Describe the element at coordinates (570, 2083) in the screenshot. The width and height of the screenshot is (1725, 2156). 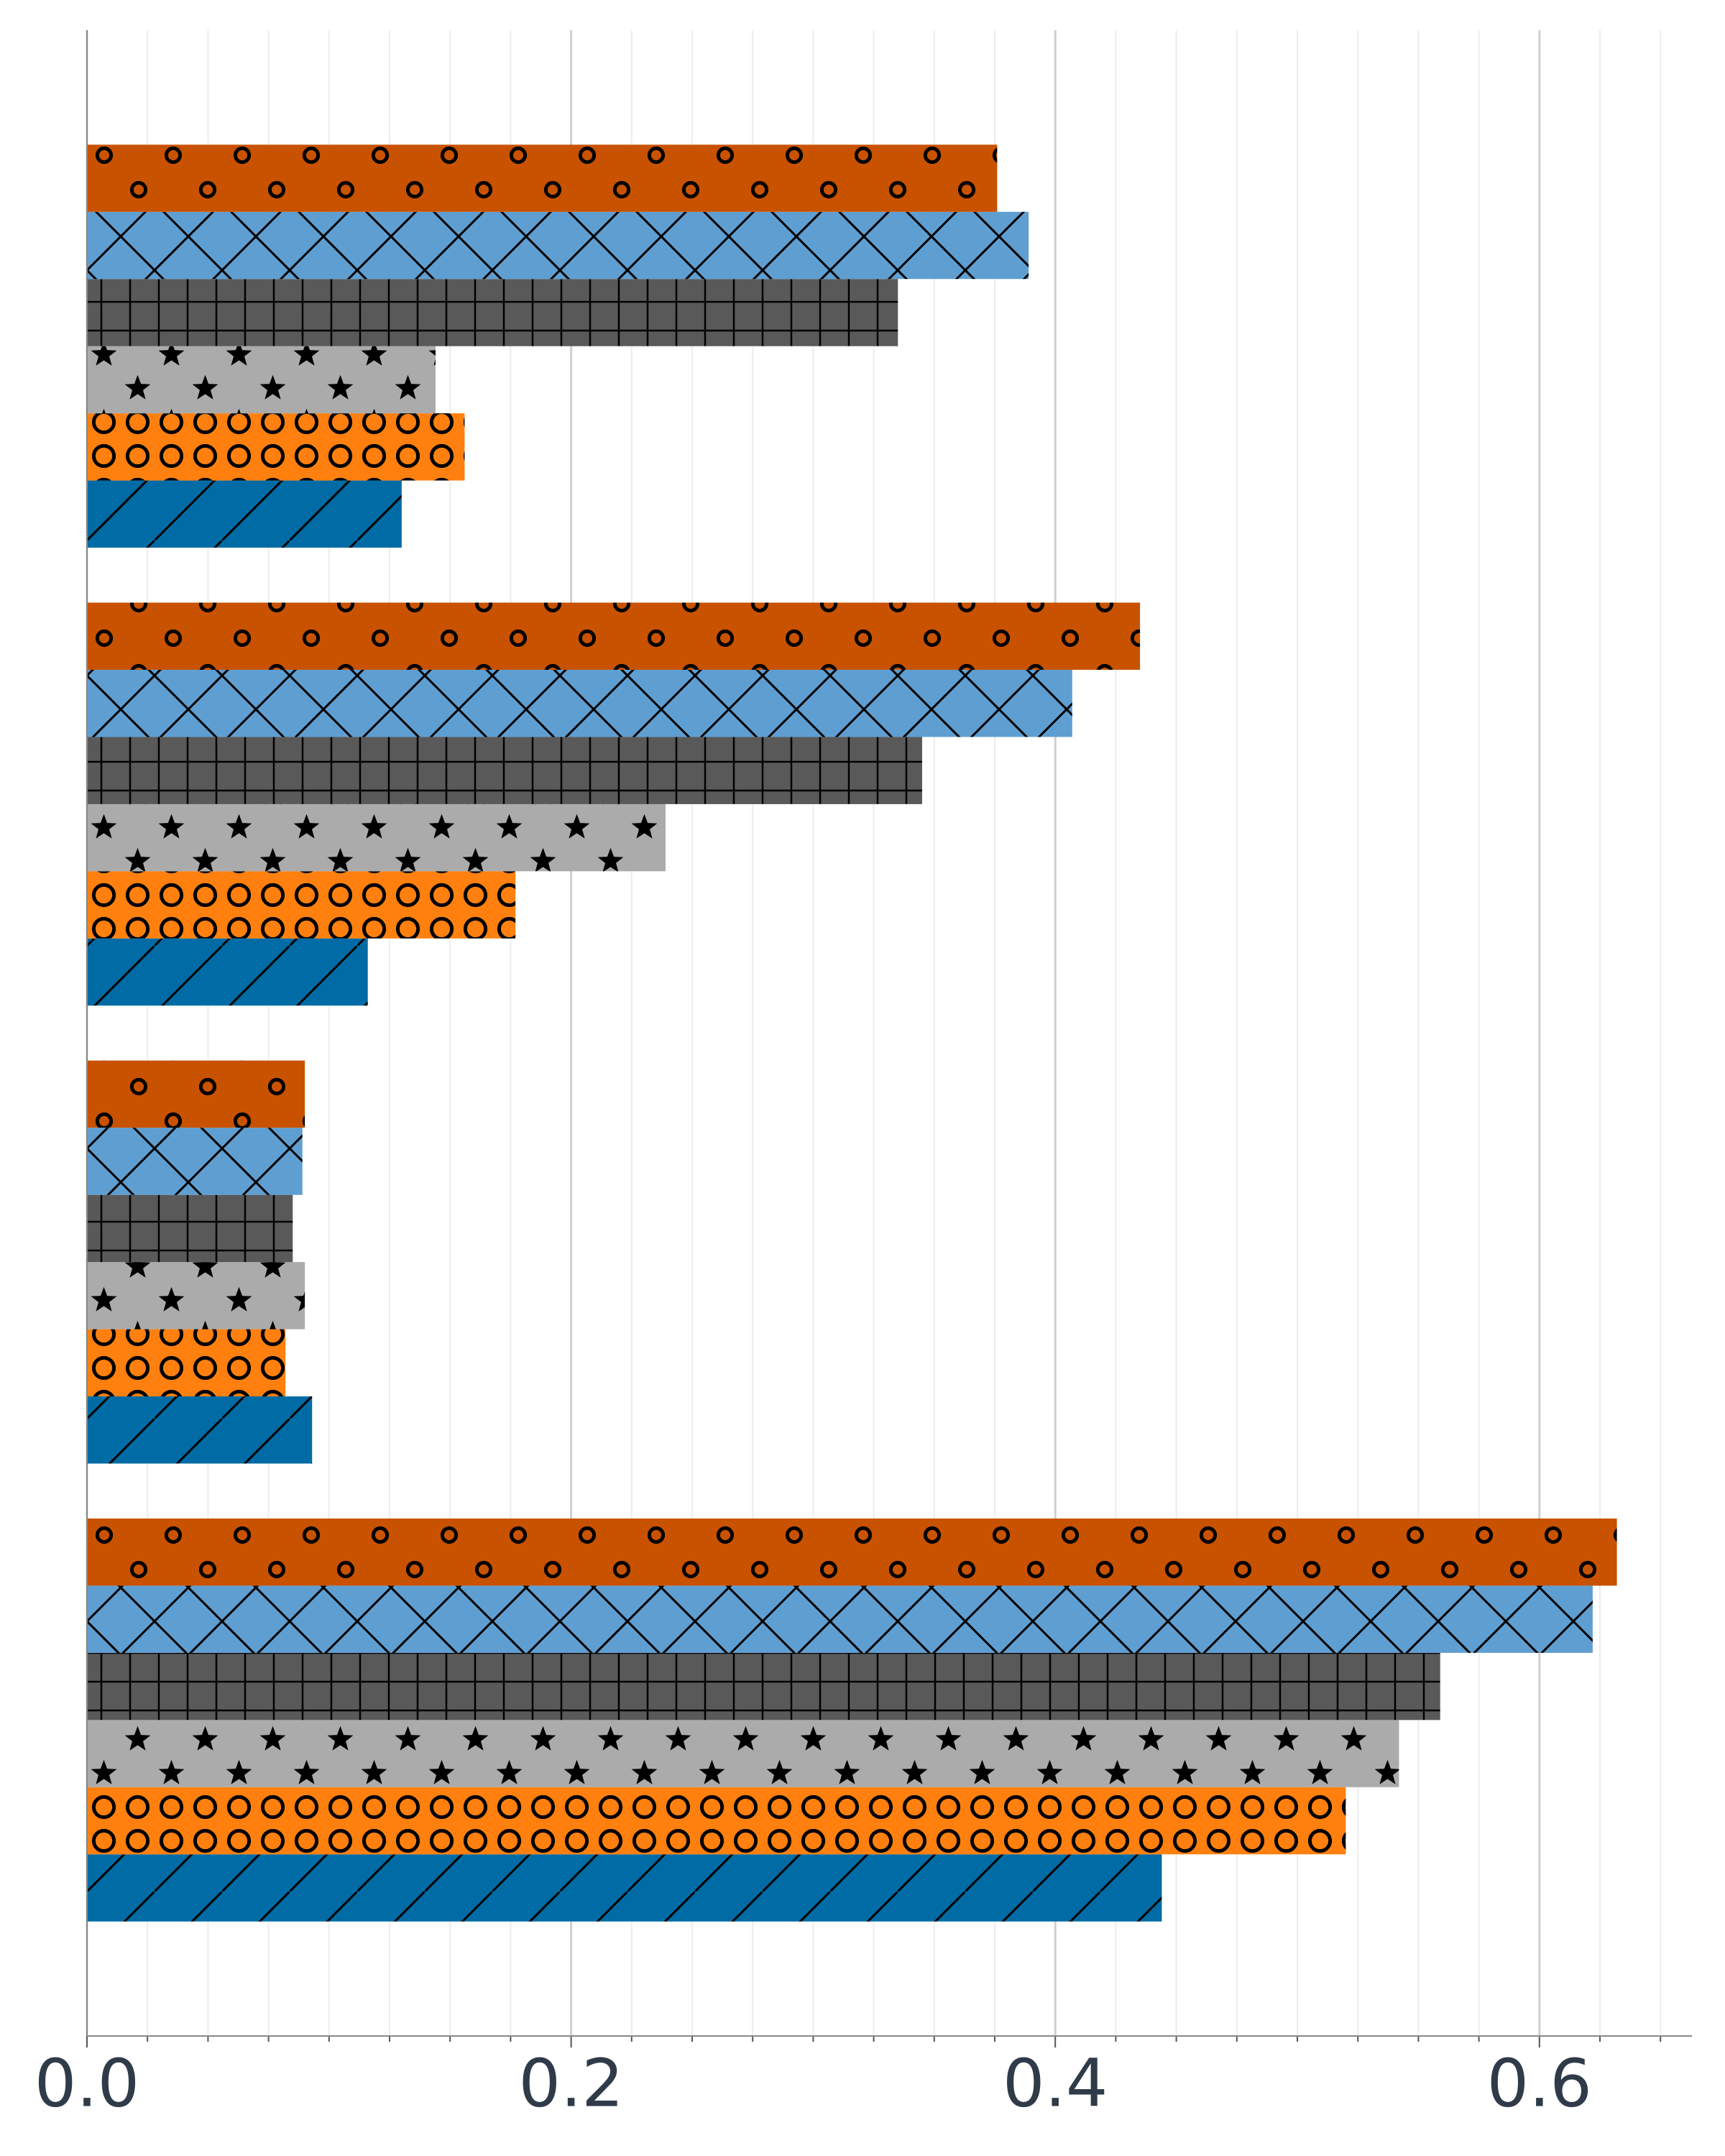
I see `x-tick-label: 0.2` at that location.